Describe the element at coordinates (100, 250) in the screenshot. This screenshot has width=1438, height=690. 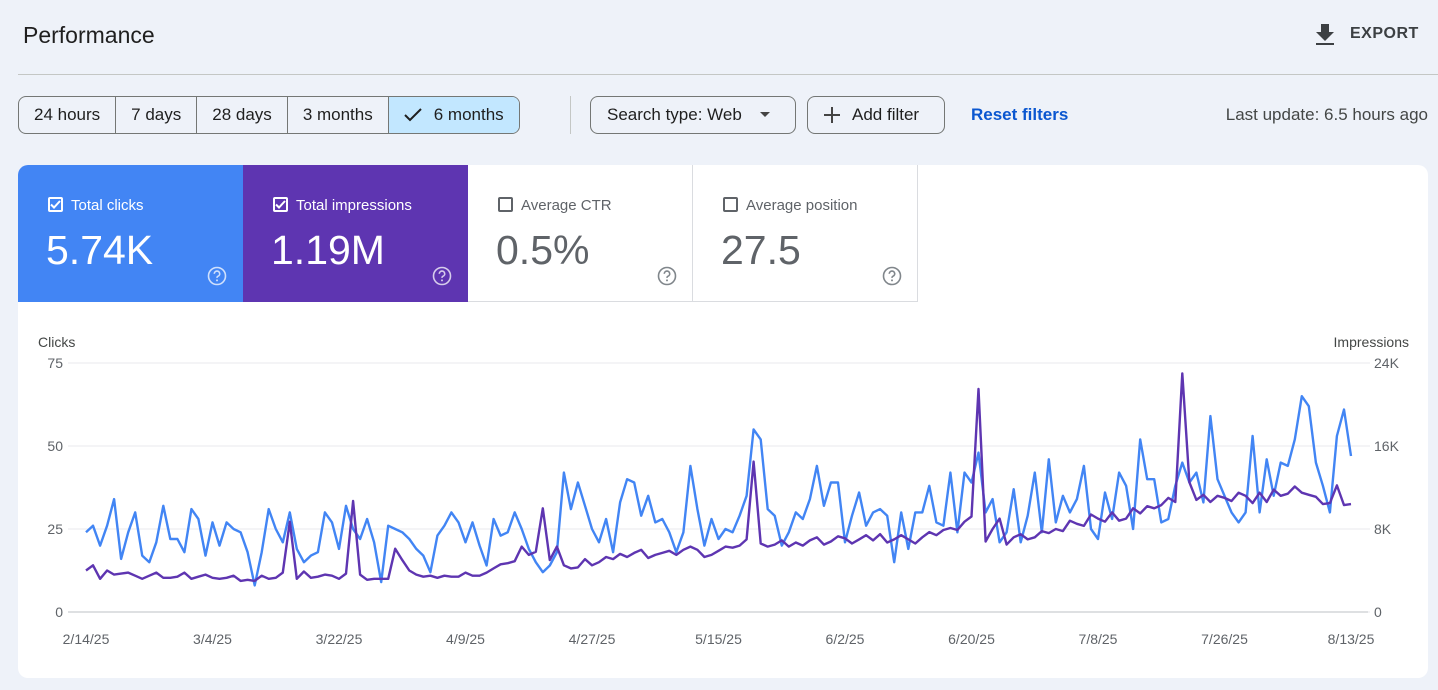
I see `metric-value: 5.74K` at that location.